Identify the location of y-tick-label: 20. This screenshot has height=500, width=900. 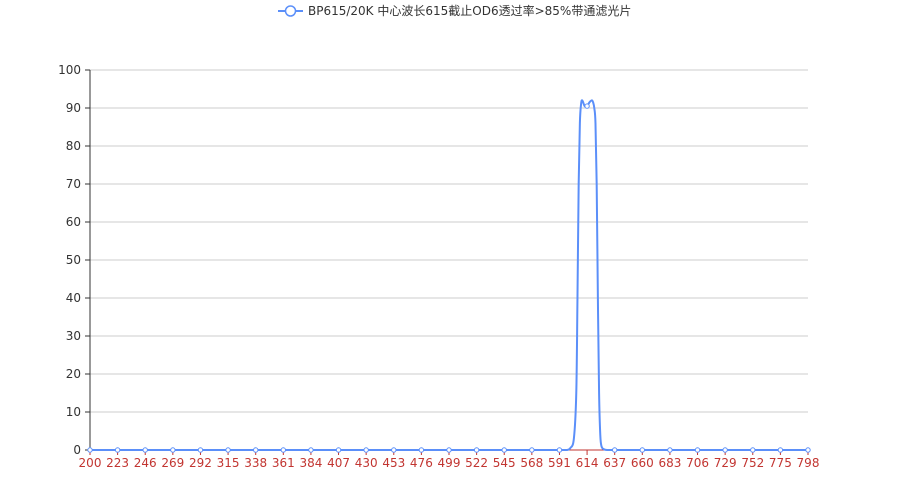
(73, 374).